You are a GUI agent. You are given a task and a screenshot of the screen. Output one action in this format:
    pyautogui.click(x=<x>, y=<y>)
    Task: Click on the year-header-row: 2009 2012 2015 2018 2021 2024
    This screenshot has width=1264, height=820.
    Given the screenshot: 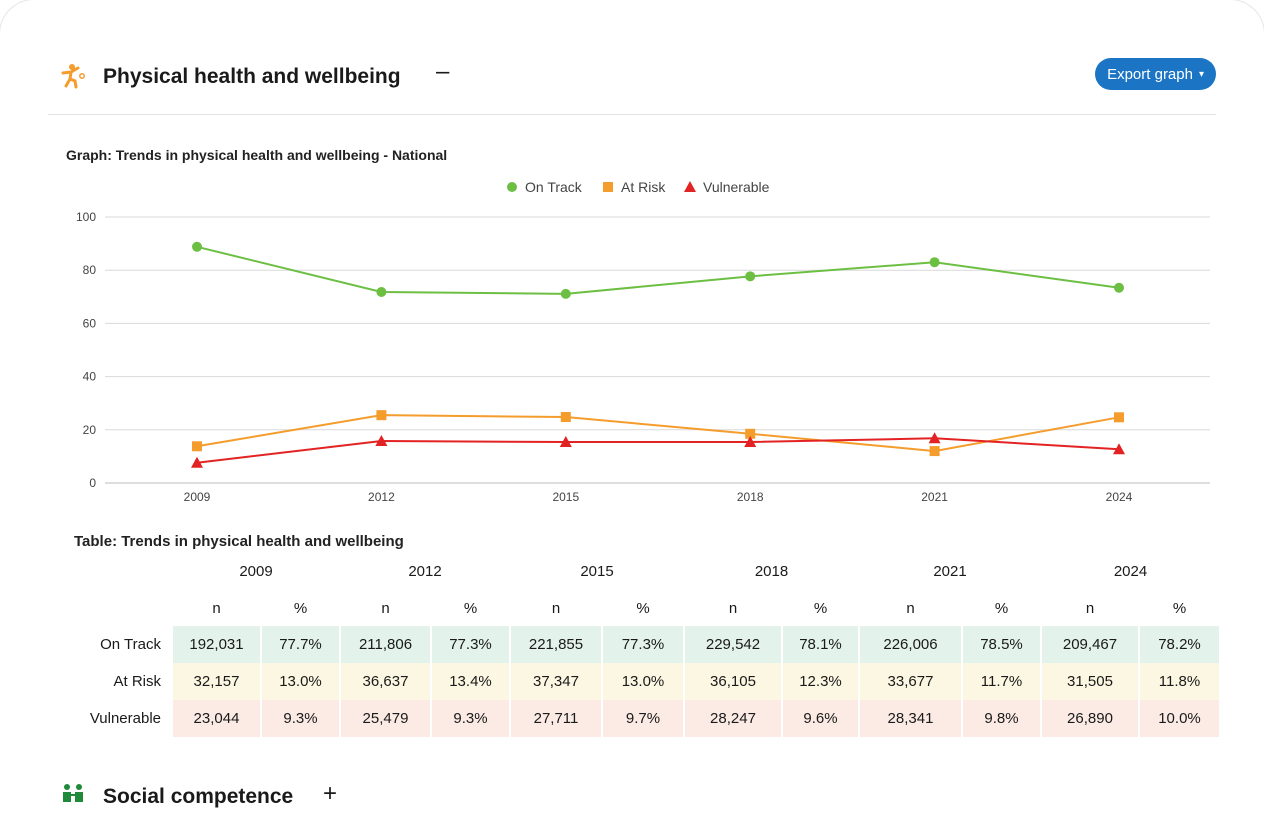 What is the action you would take?
    pyautogui.click(x=646, y=571)
    